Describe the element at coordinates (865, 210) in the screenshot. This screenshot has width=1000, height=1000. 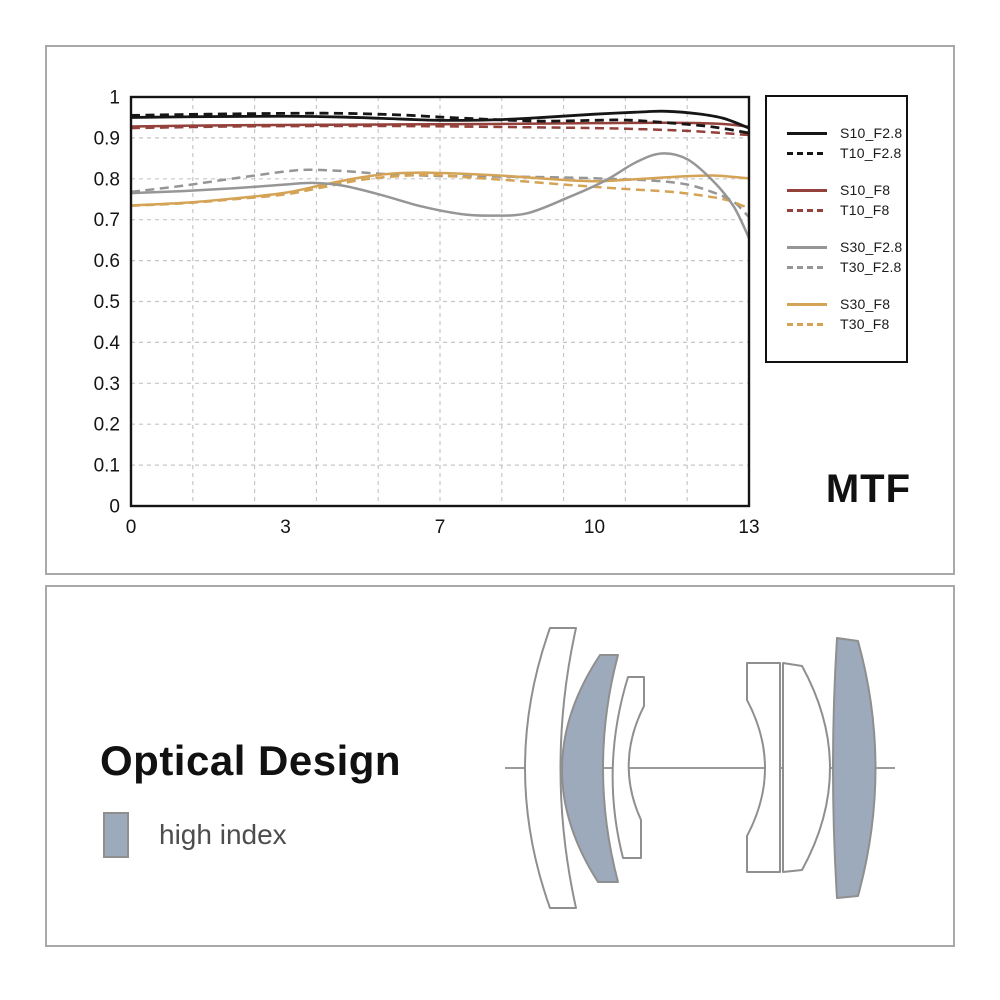
I see `legend-label: T10_F8` at that location.